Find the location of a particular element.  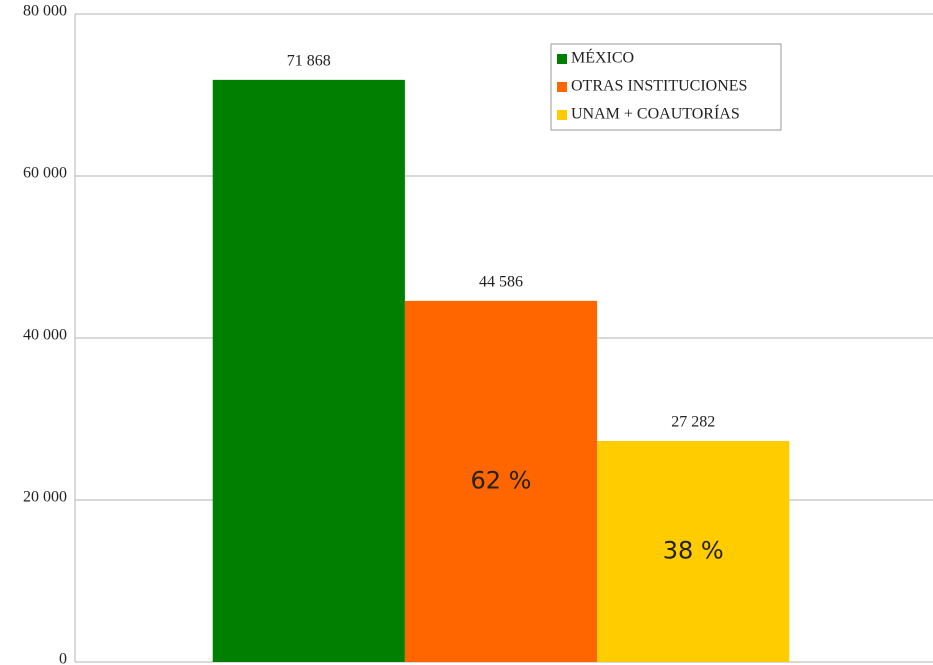

value-label: 27 282 is located at coordinates (693, 422).